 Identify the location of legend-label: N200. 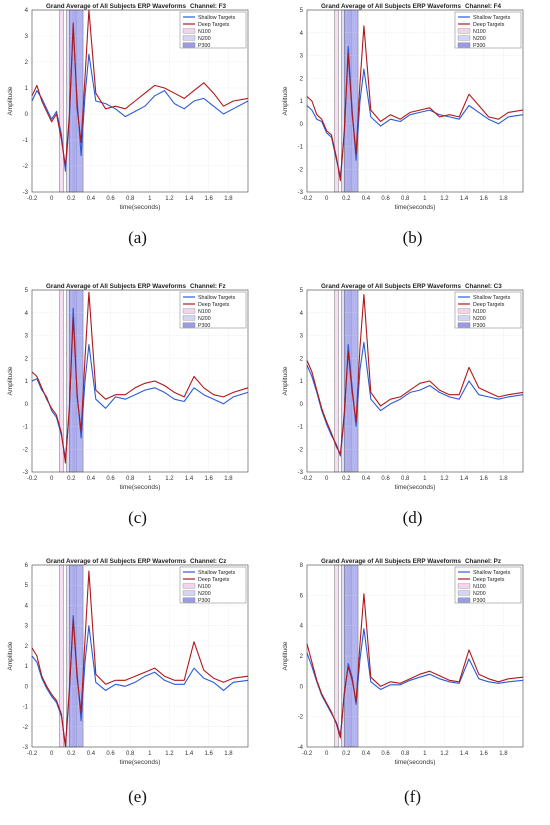
(204, 39).